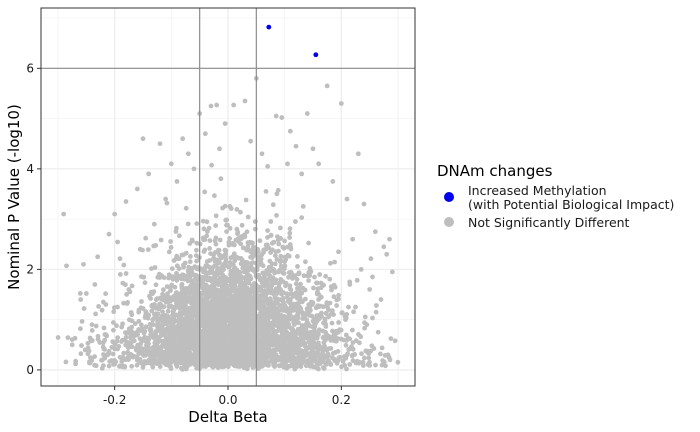  Describe the element at coordinates (33, 219) in the screenshot. I see `y-axis-ticks: 0 2 4 6` at that location.